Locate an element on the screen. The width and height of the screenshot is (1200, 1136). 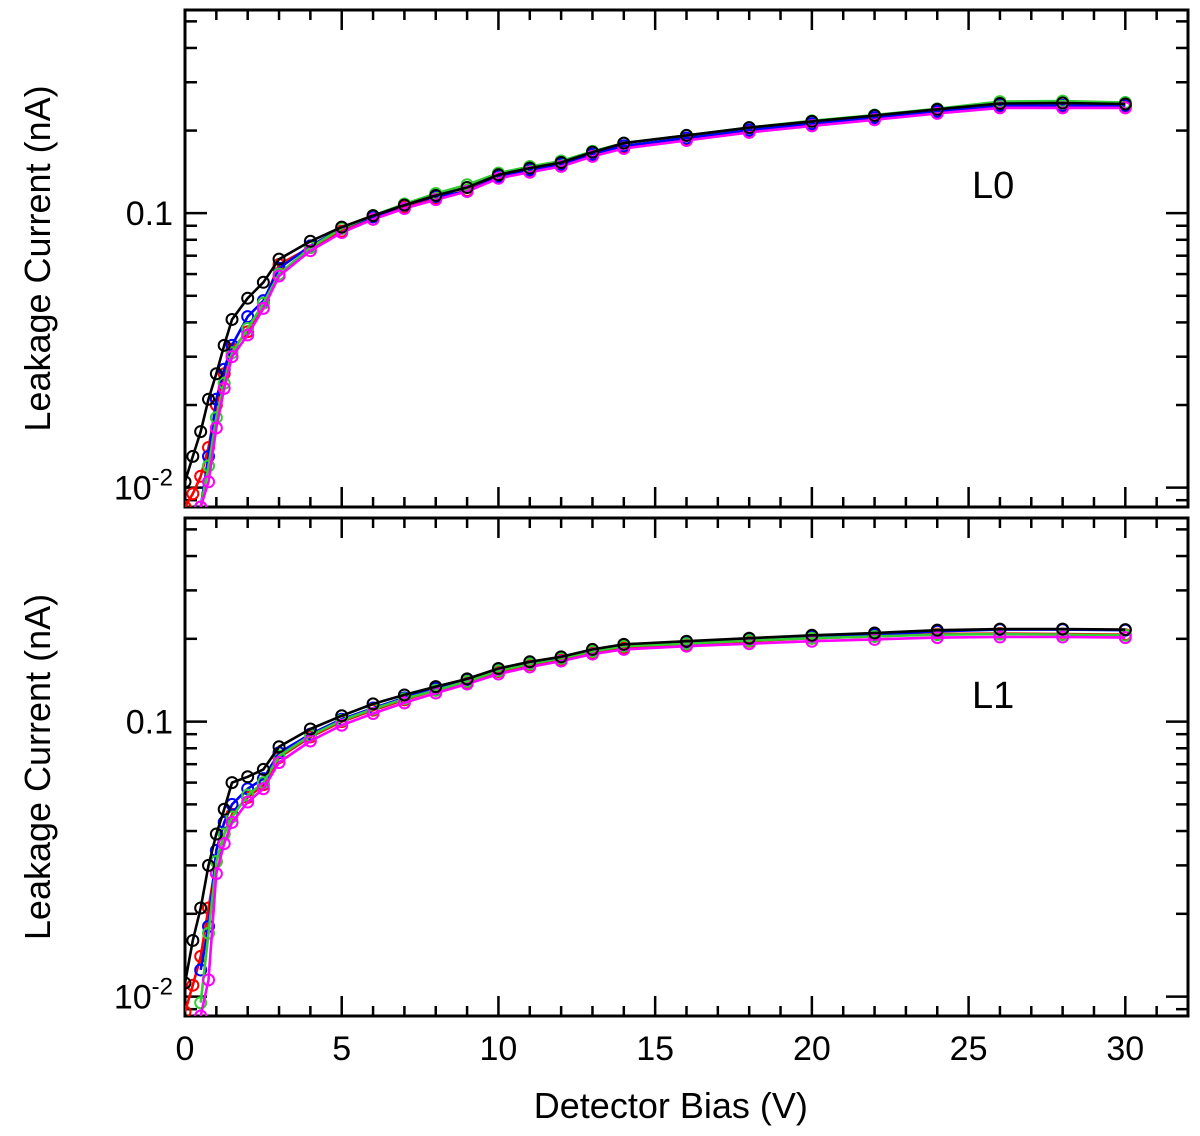
y-tick-label: 0.1 is located at coordinates (149, 723).